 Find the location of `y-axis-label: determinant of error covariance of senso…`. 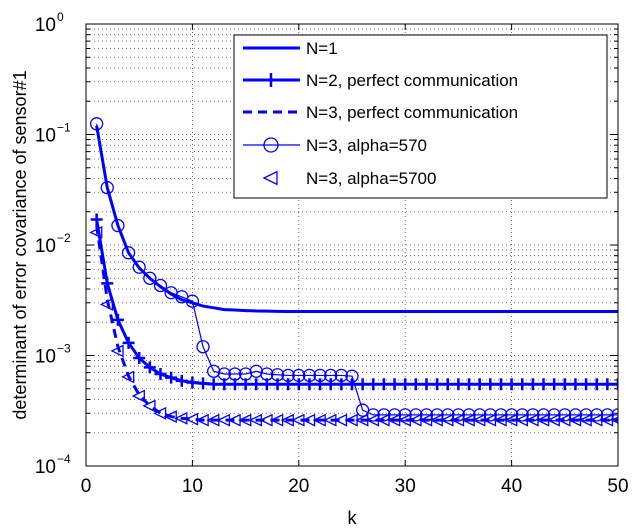

y-axis-label: determinant of error covariance of senso… is located at coordinates (20, 244).